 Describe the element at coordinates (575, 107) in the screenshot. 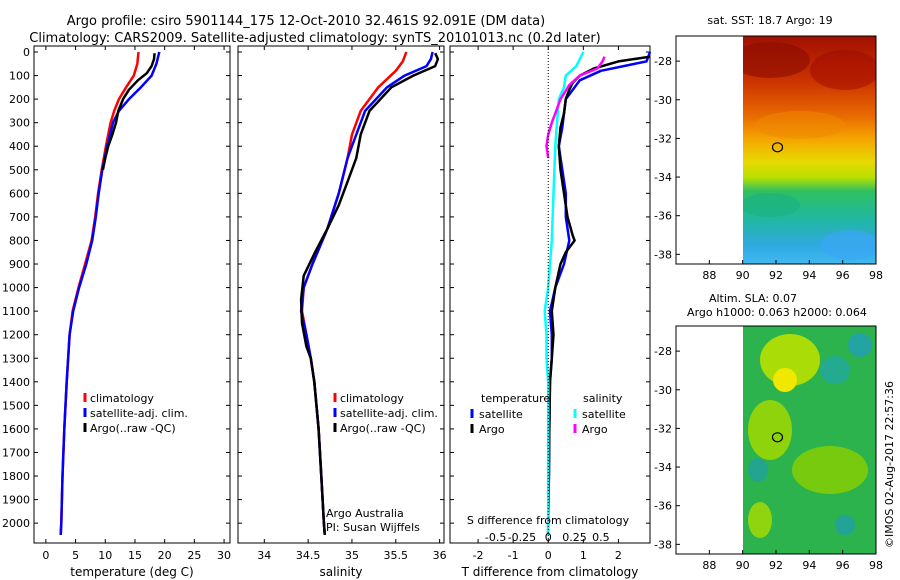

I see `series-line-s-argo` at that location.